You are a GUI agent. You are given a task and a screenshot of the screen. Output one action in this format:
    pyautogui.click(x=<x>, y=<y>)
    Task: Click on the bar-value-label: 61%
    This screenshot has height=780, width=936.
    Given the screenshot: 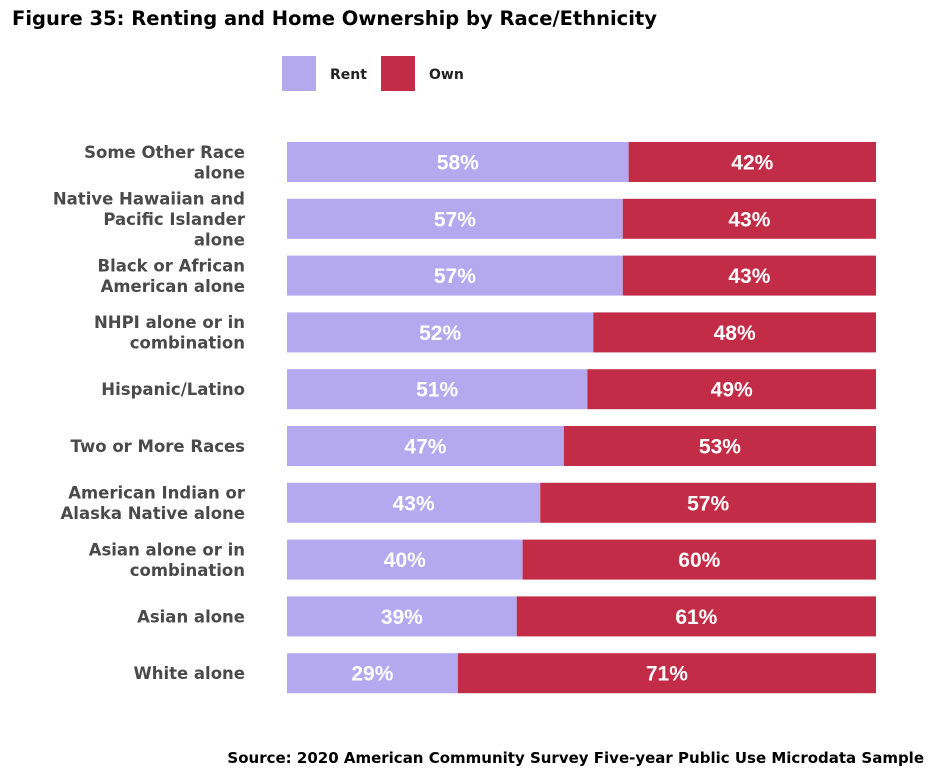 What is the action you would take?
    pyautogui.click(x=696, y=617)
    